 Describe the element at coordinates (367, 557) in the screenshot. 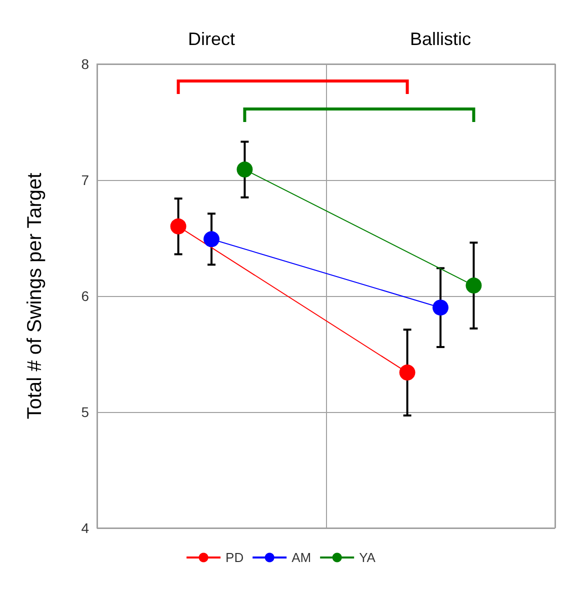

I see `legend-label: YA` at that location.